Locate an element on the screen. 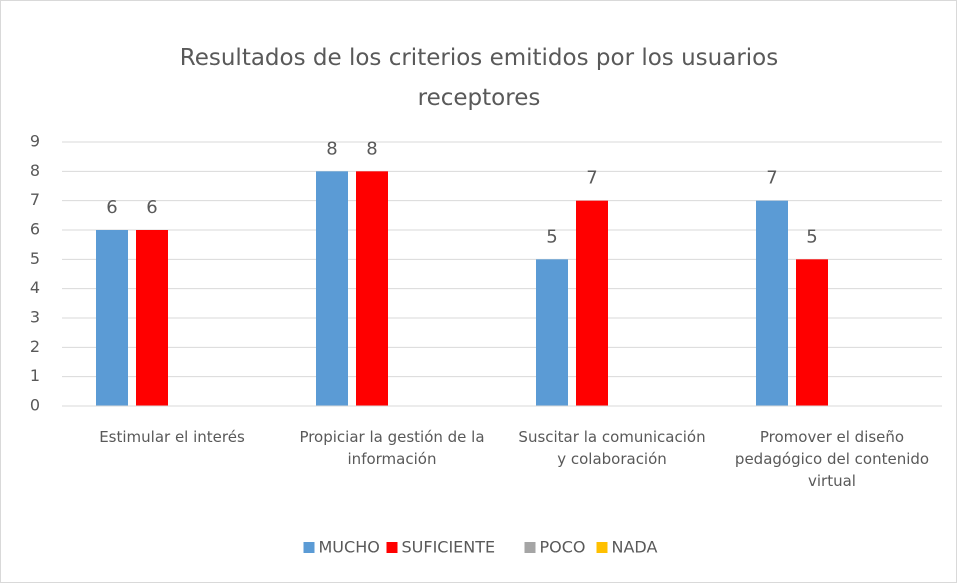 The width and height of the screenshot is (958, 584). y-tick-label: 5 is located at coordinates (35, 258).